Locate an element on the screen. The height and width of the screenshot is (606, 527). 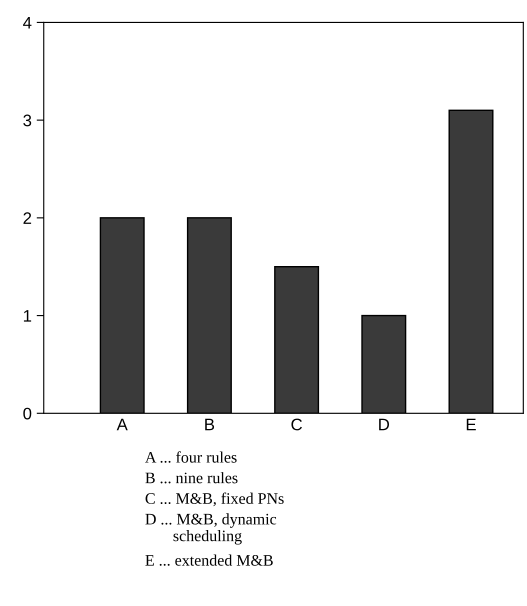
x-tick-label: E is located at coordinates (471, 424).